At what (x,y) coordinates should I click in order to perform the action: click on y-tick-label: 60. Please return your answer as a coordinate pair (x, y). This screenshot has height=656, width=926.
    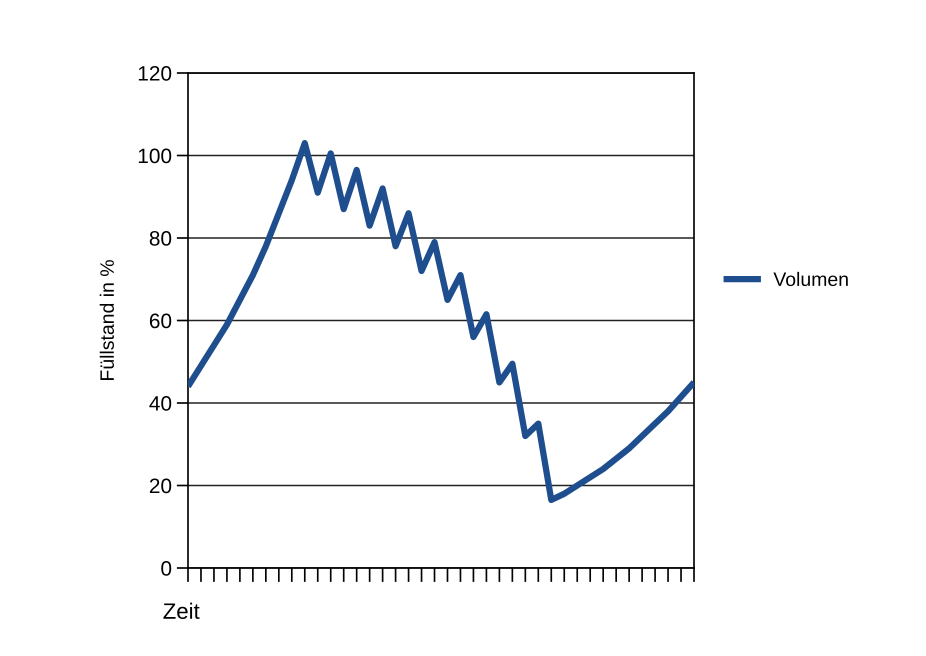
    Looking at the image, I should click on (161, 321).